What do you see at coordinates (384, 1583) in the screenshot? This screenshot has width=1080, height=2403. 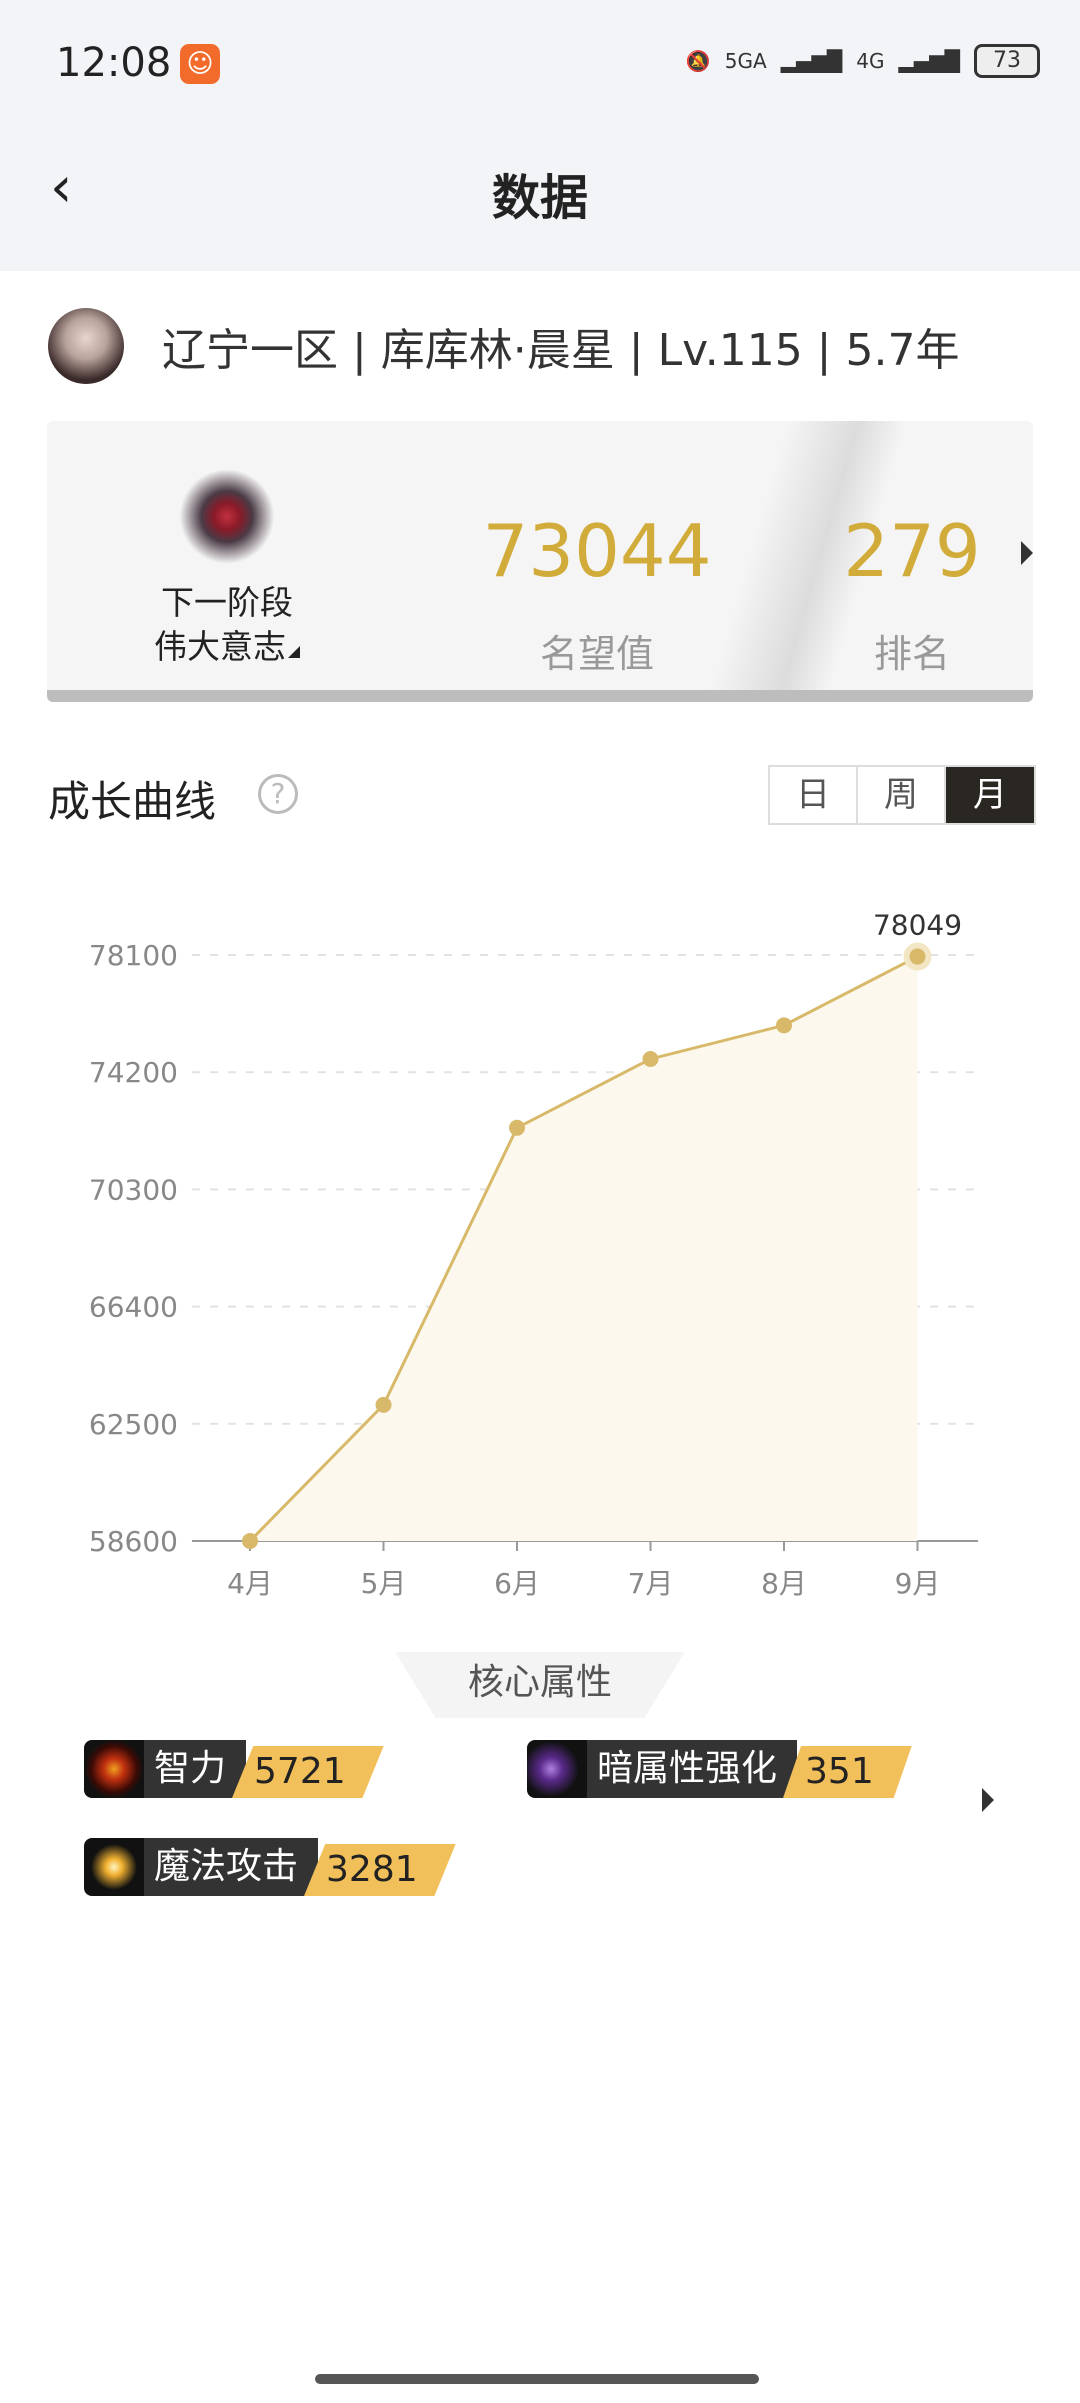 I see `x-tick-label: 5月` at bounding box center [384, 1583].